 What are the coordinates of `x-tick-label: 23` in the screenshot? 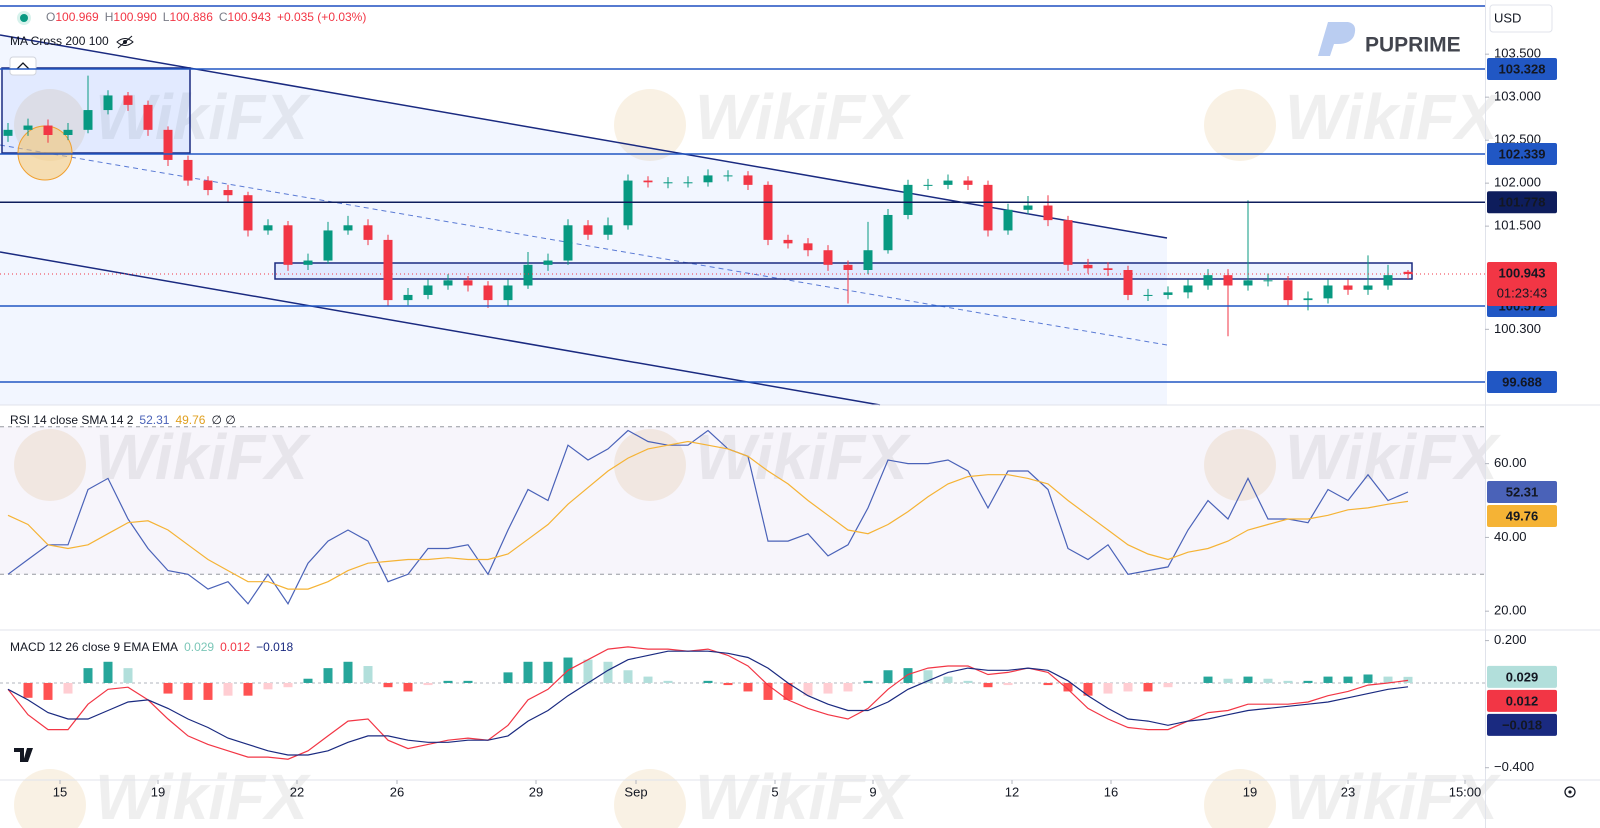 It's located at (1348, 791).